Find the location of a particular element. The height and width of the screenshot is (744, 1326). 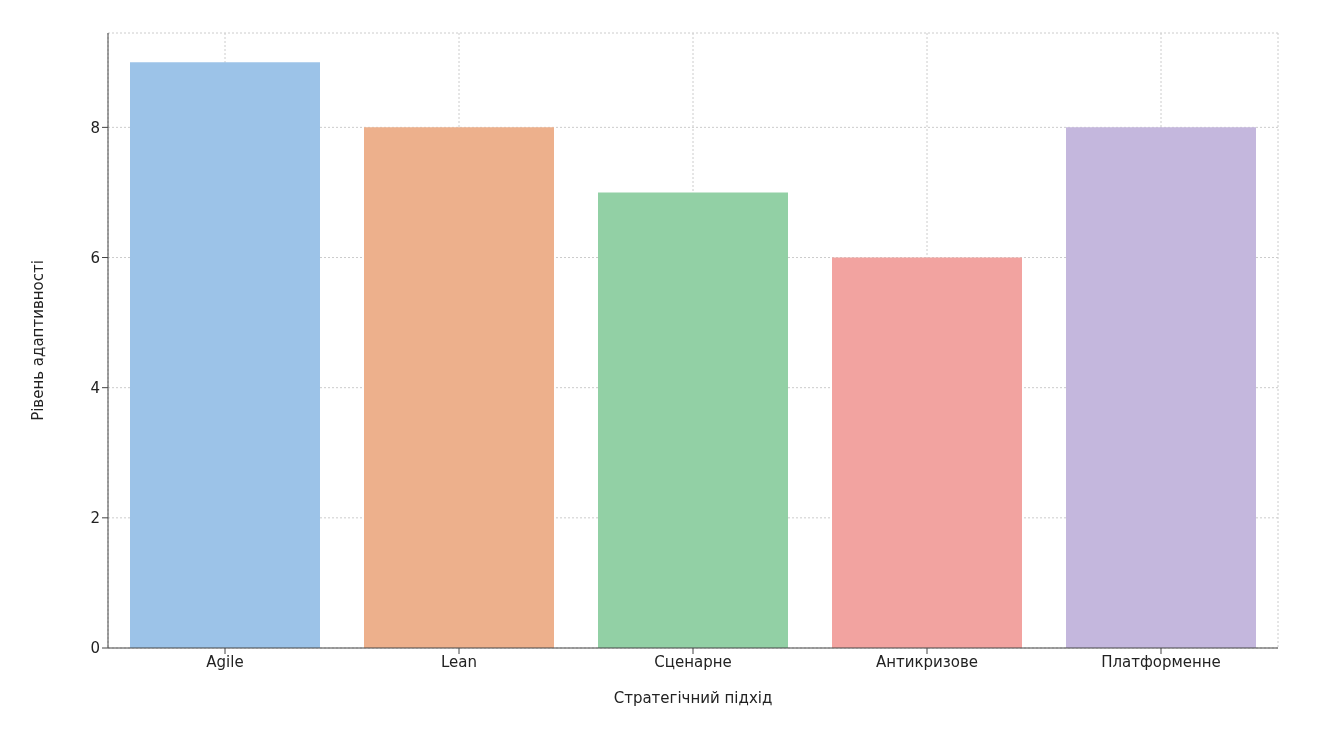

x-tick-label: Lean is located at coordinates (459, 661).